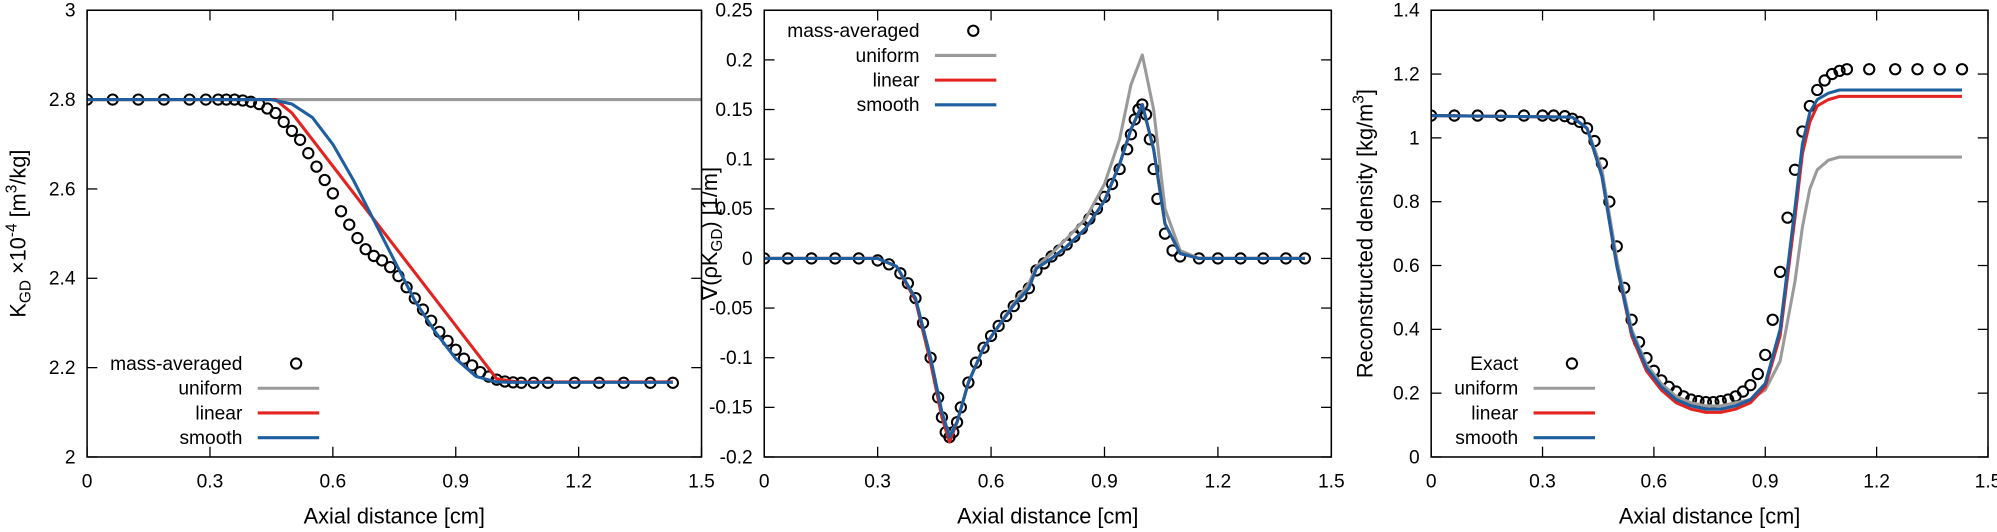  Describe the element at coordinates (733, 209) in the screenshot. I see `y-tick-label: 0.05` at that location.